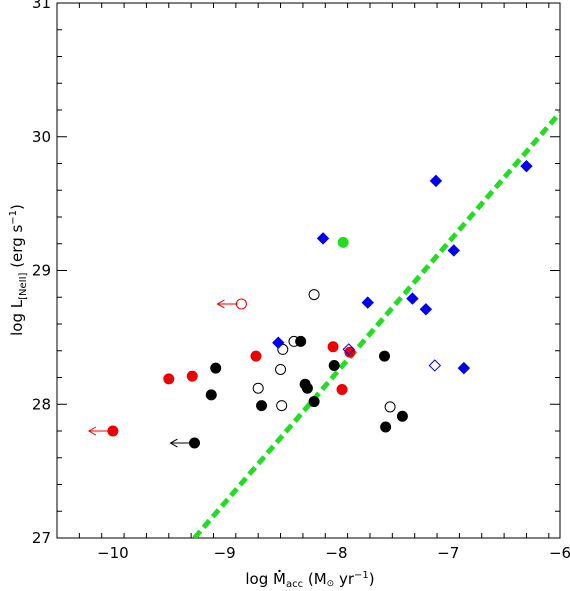 Image resolution: width=570 pixels, height=591 pixels. Describe the element at coordinates (259, 579) in the screenshot. I see `x-axis-label-prefix: log` at that location.